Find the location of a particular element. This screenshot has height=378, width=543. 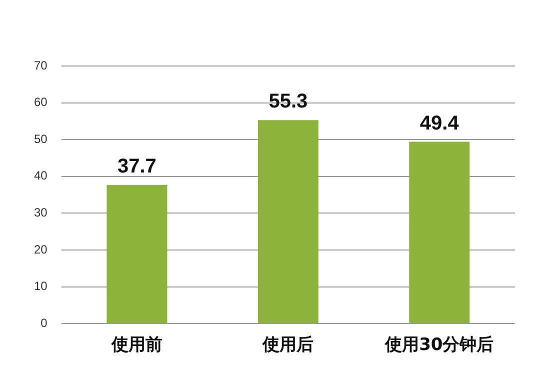

data-label: 37.7 is located at coordinates (136, 166).